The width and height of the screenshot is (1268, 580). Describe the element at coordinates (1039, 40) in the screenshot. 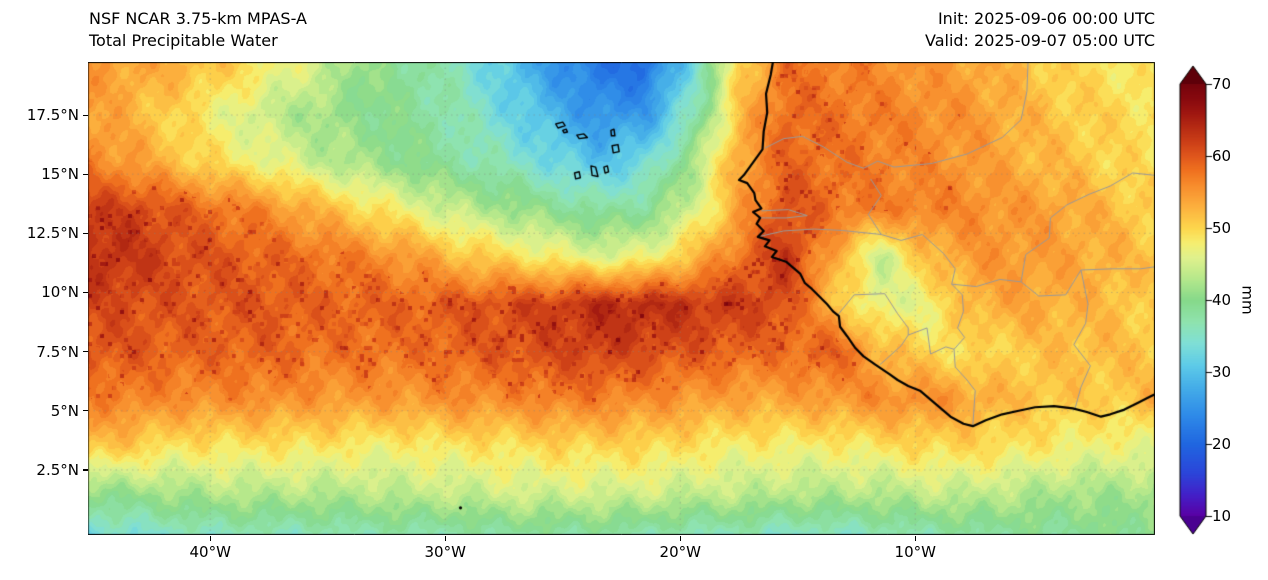

I see `valid-time: Valid: 2025-09-07 05:00 UTC` at that location.